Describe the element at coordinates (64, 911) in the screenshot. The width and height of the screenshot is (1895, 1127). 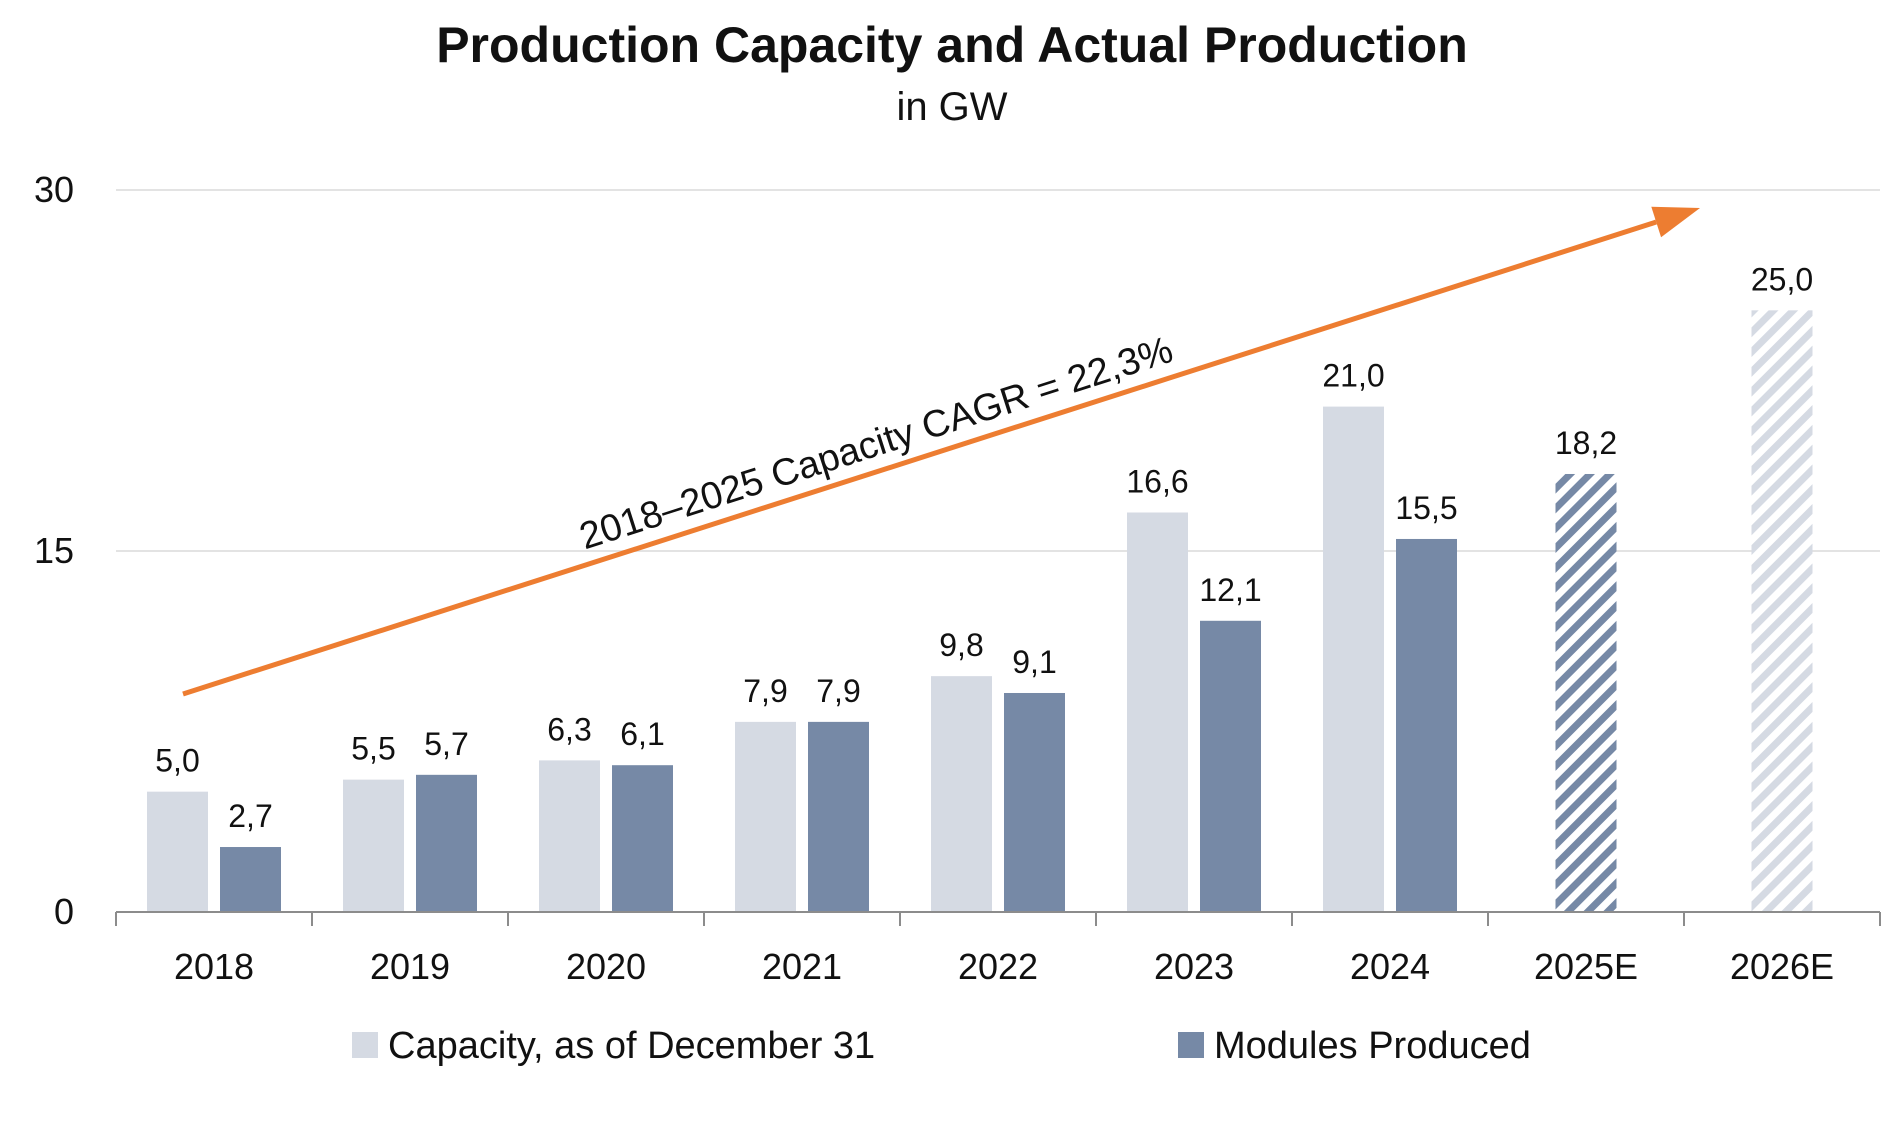
I see `y-tick-label: 0` at that location.